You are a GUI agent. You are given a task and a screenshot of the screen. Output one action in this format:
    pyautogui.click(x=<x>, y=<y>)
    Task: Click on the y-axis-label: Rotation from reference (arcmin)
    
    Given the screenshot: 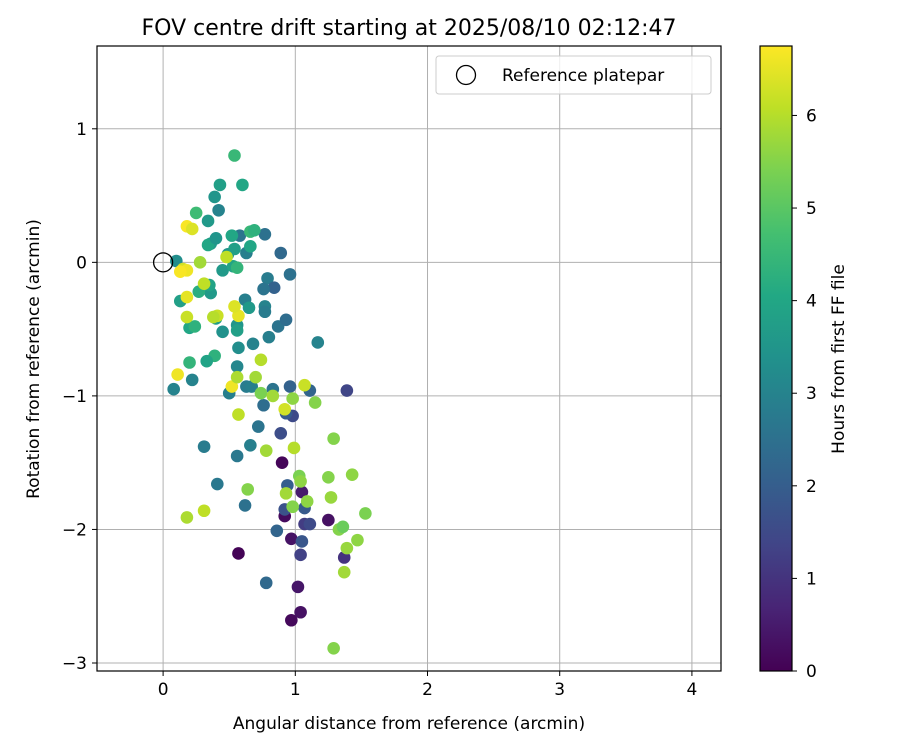 What is the action you would take?
    pyautogui.click(x=34, y=359)
    